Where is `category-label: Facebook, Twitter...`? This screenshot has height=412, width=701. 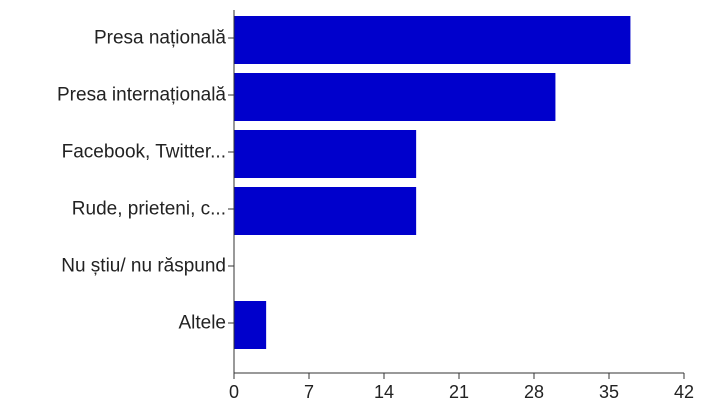
category-label: Facebook, Twitter... is located at coordinates (144, 152).